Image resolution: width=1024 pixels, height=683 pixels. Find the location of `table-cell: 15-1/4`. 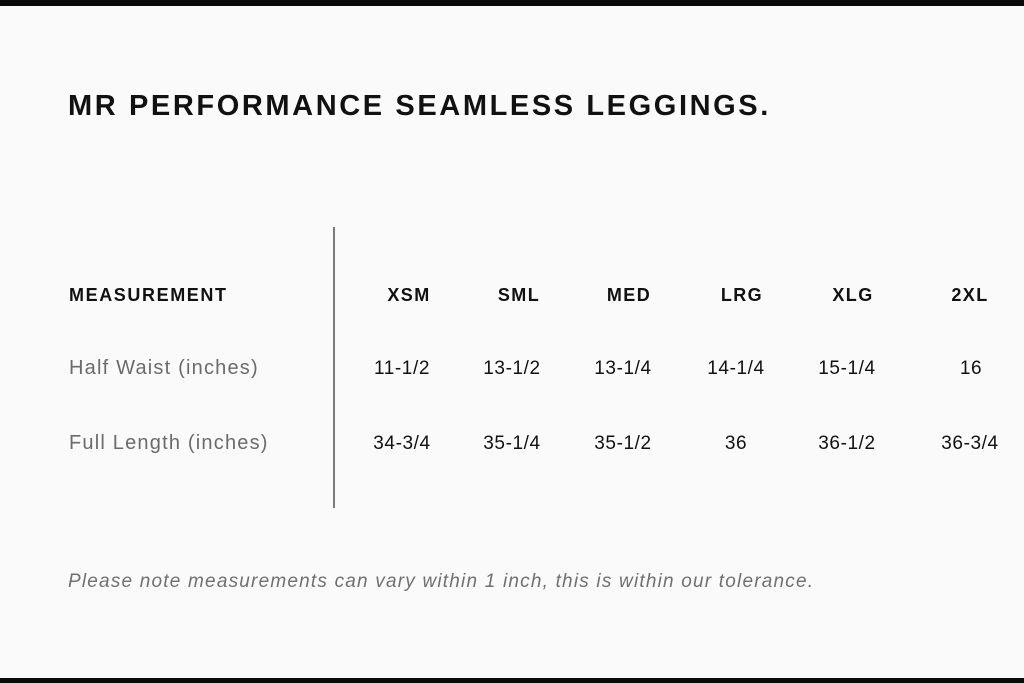

table-cell: 15-1/4 is located at coordinates (847, 368).